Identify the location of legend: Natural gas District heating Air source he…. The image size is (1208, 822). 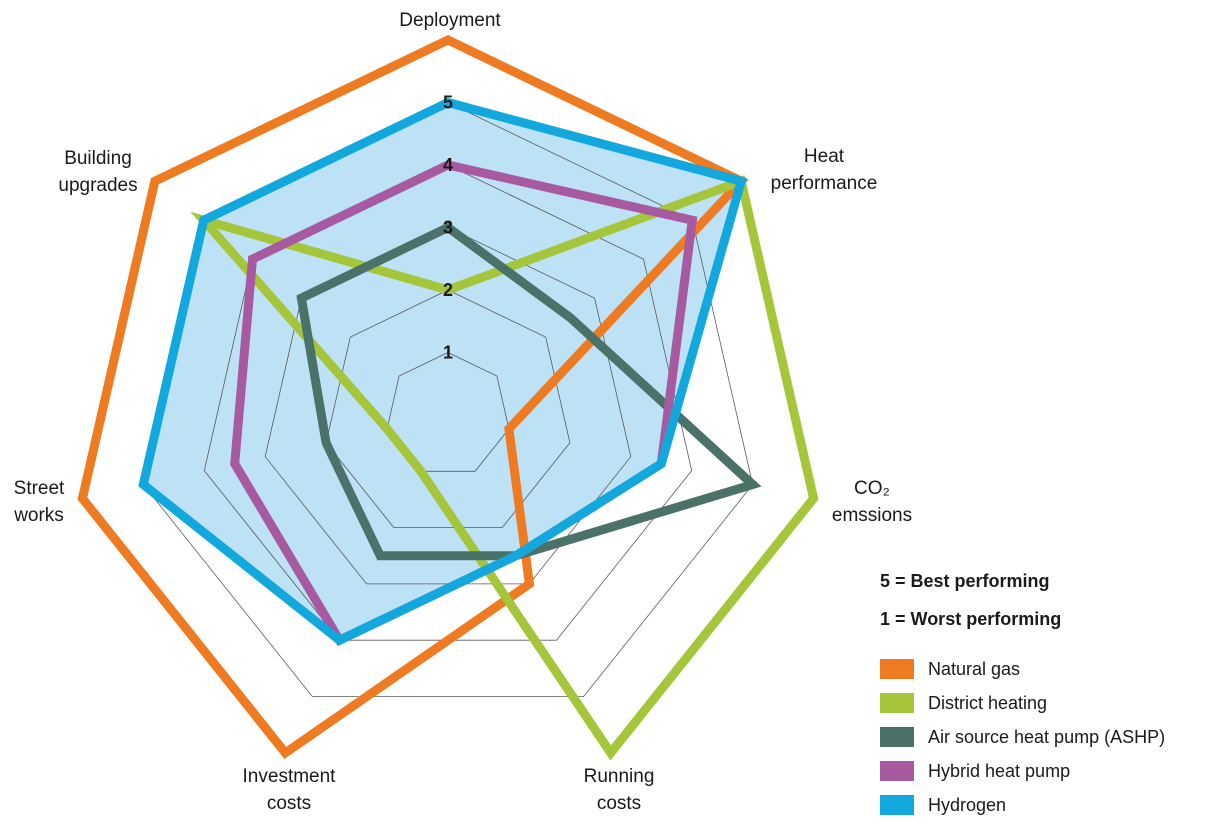
(1022, 737).